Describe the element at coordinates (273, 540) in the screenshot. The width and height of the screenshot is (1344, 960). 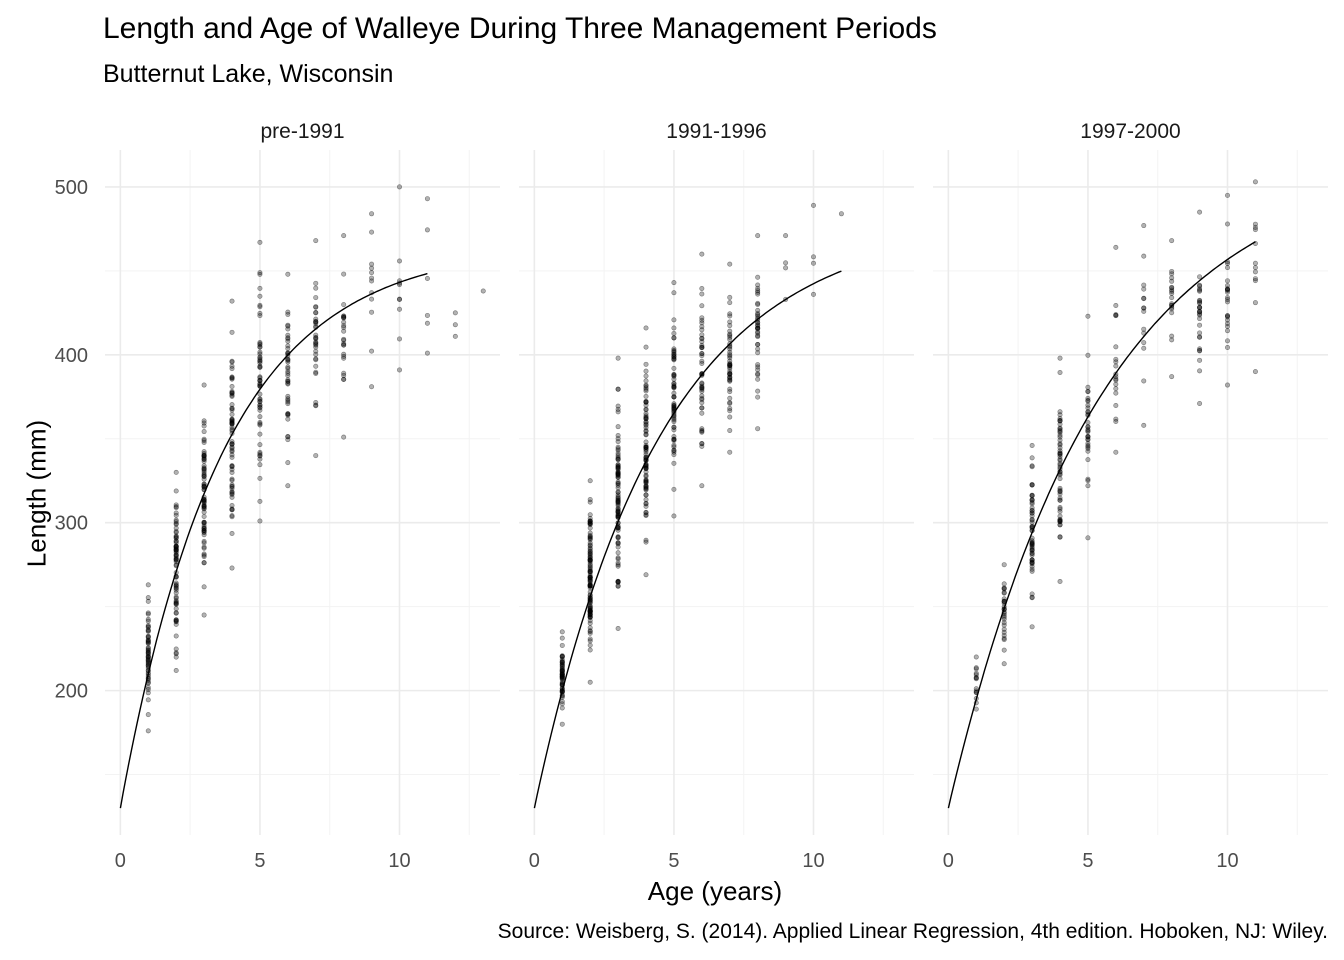
I see `fitted-growth-curve` at that location.